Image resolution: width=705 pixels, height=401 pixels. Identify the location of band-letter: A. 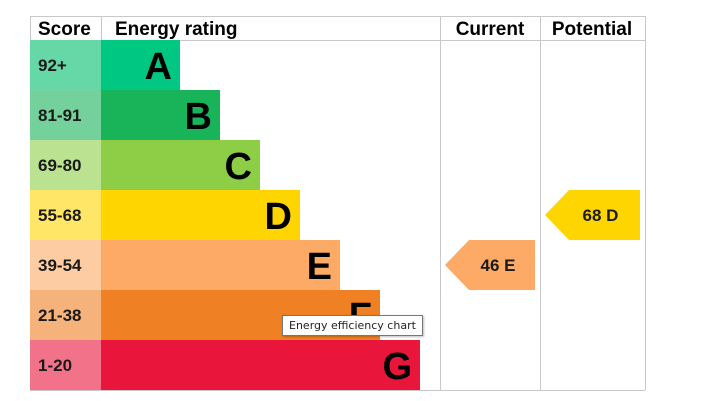
(158, 67).